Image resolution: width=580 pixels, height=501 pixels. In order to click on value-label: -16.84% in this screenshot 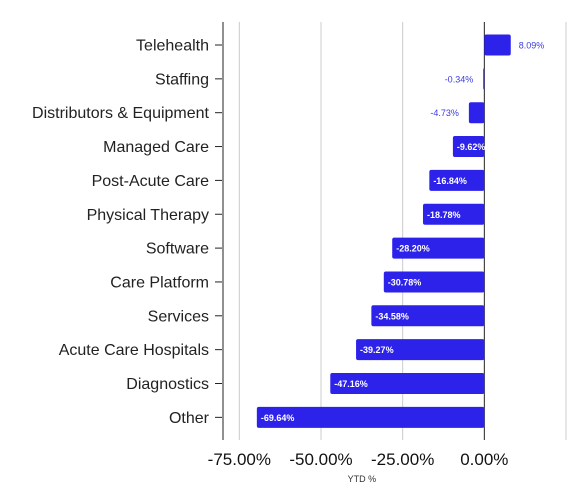, I will do `click(450, 181)`.